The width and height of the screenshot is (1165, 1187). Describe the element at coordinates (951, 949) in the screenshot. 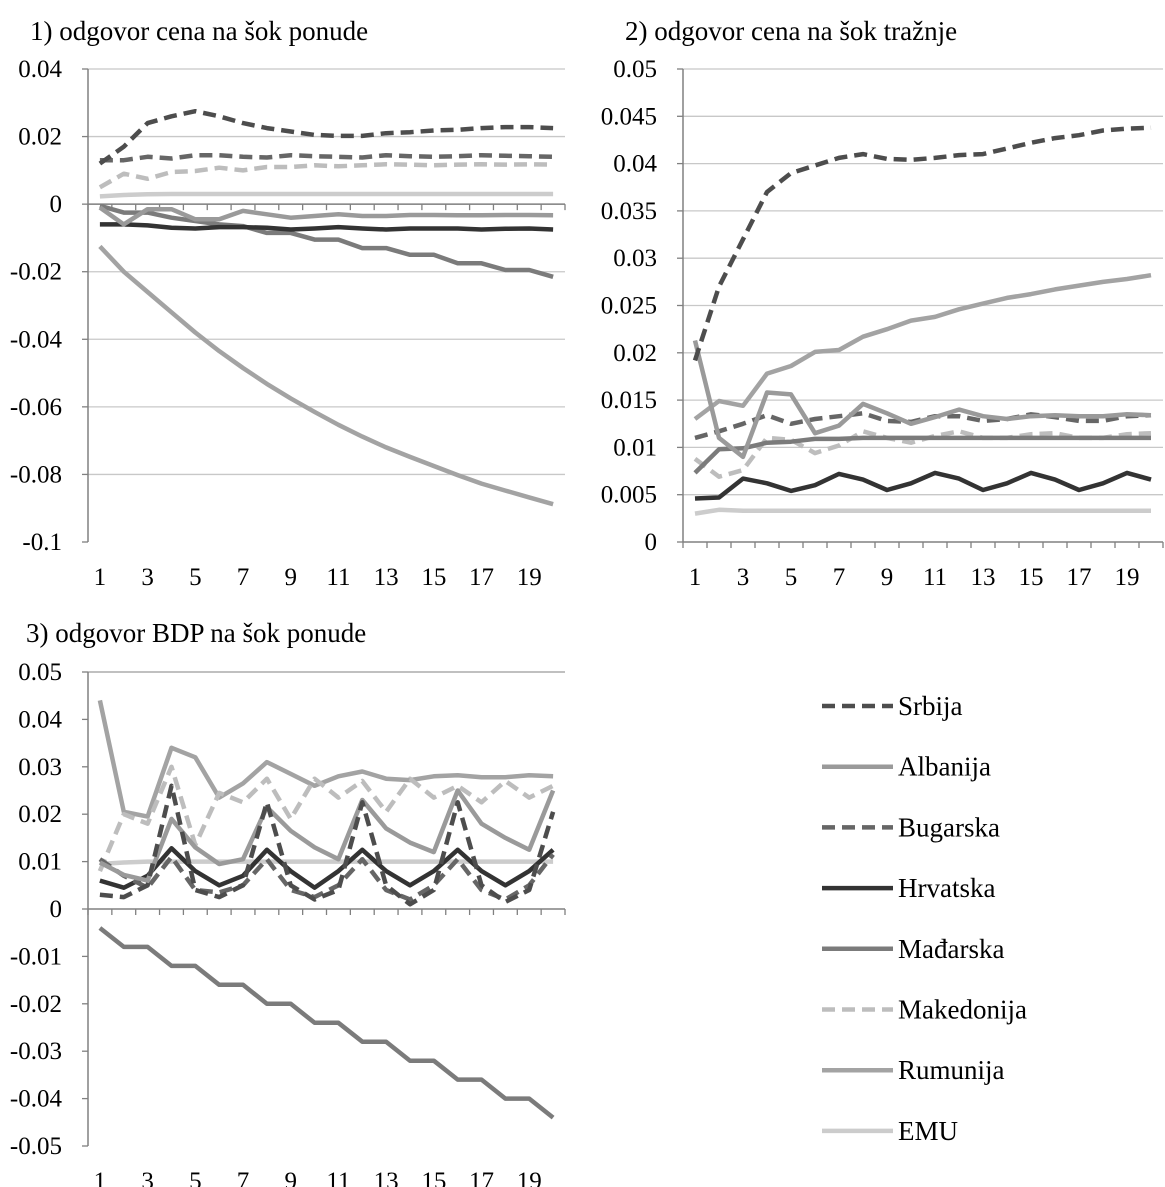

I see `legend-label: Mađarska` at that location.